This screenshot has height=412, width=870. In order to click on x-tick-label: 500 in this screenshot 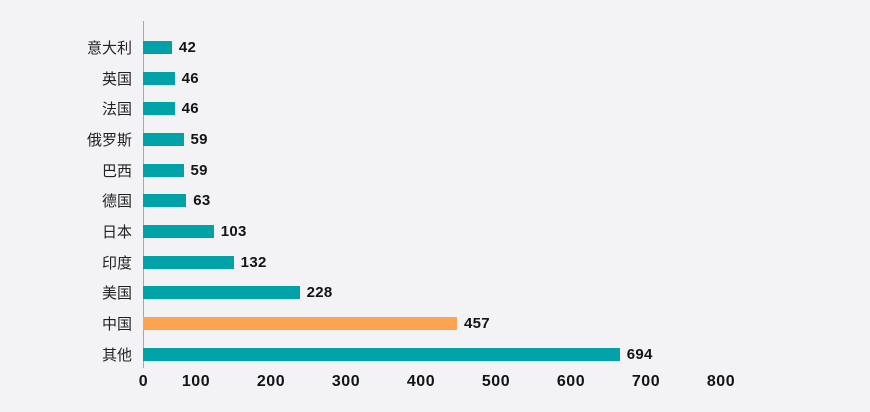, I will do `click(496, 381)`.